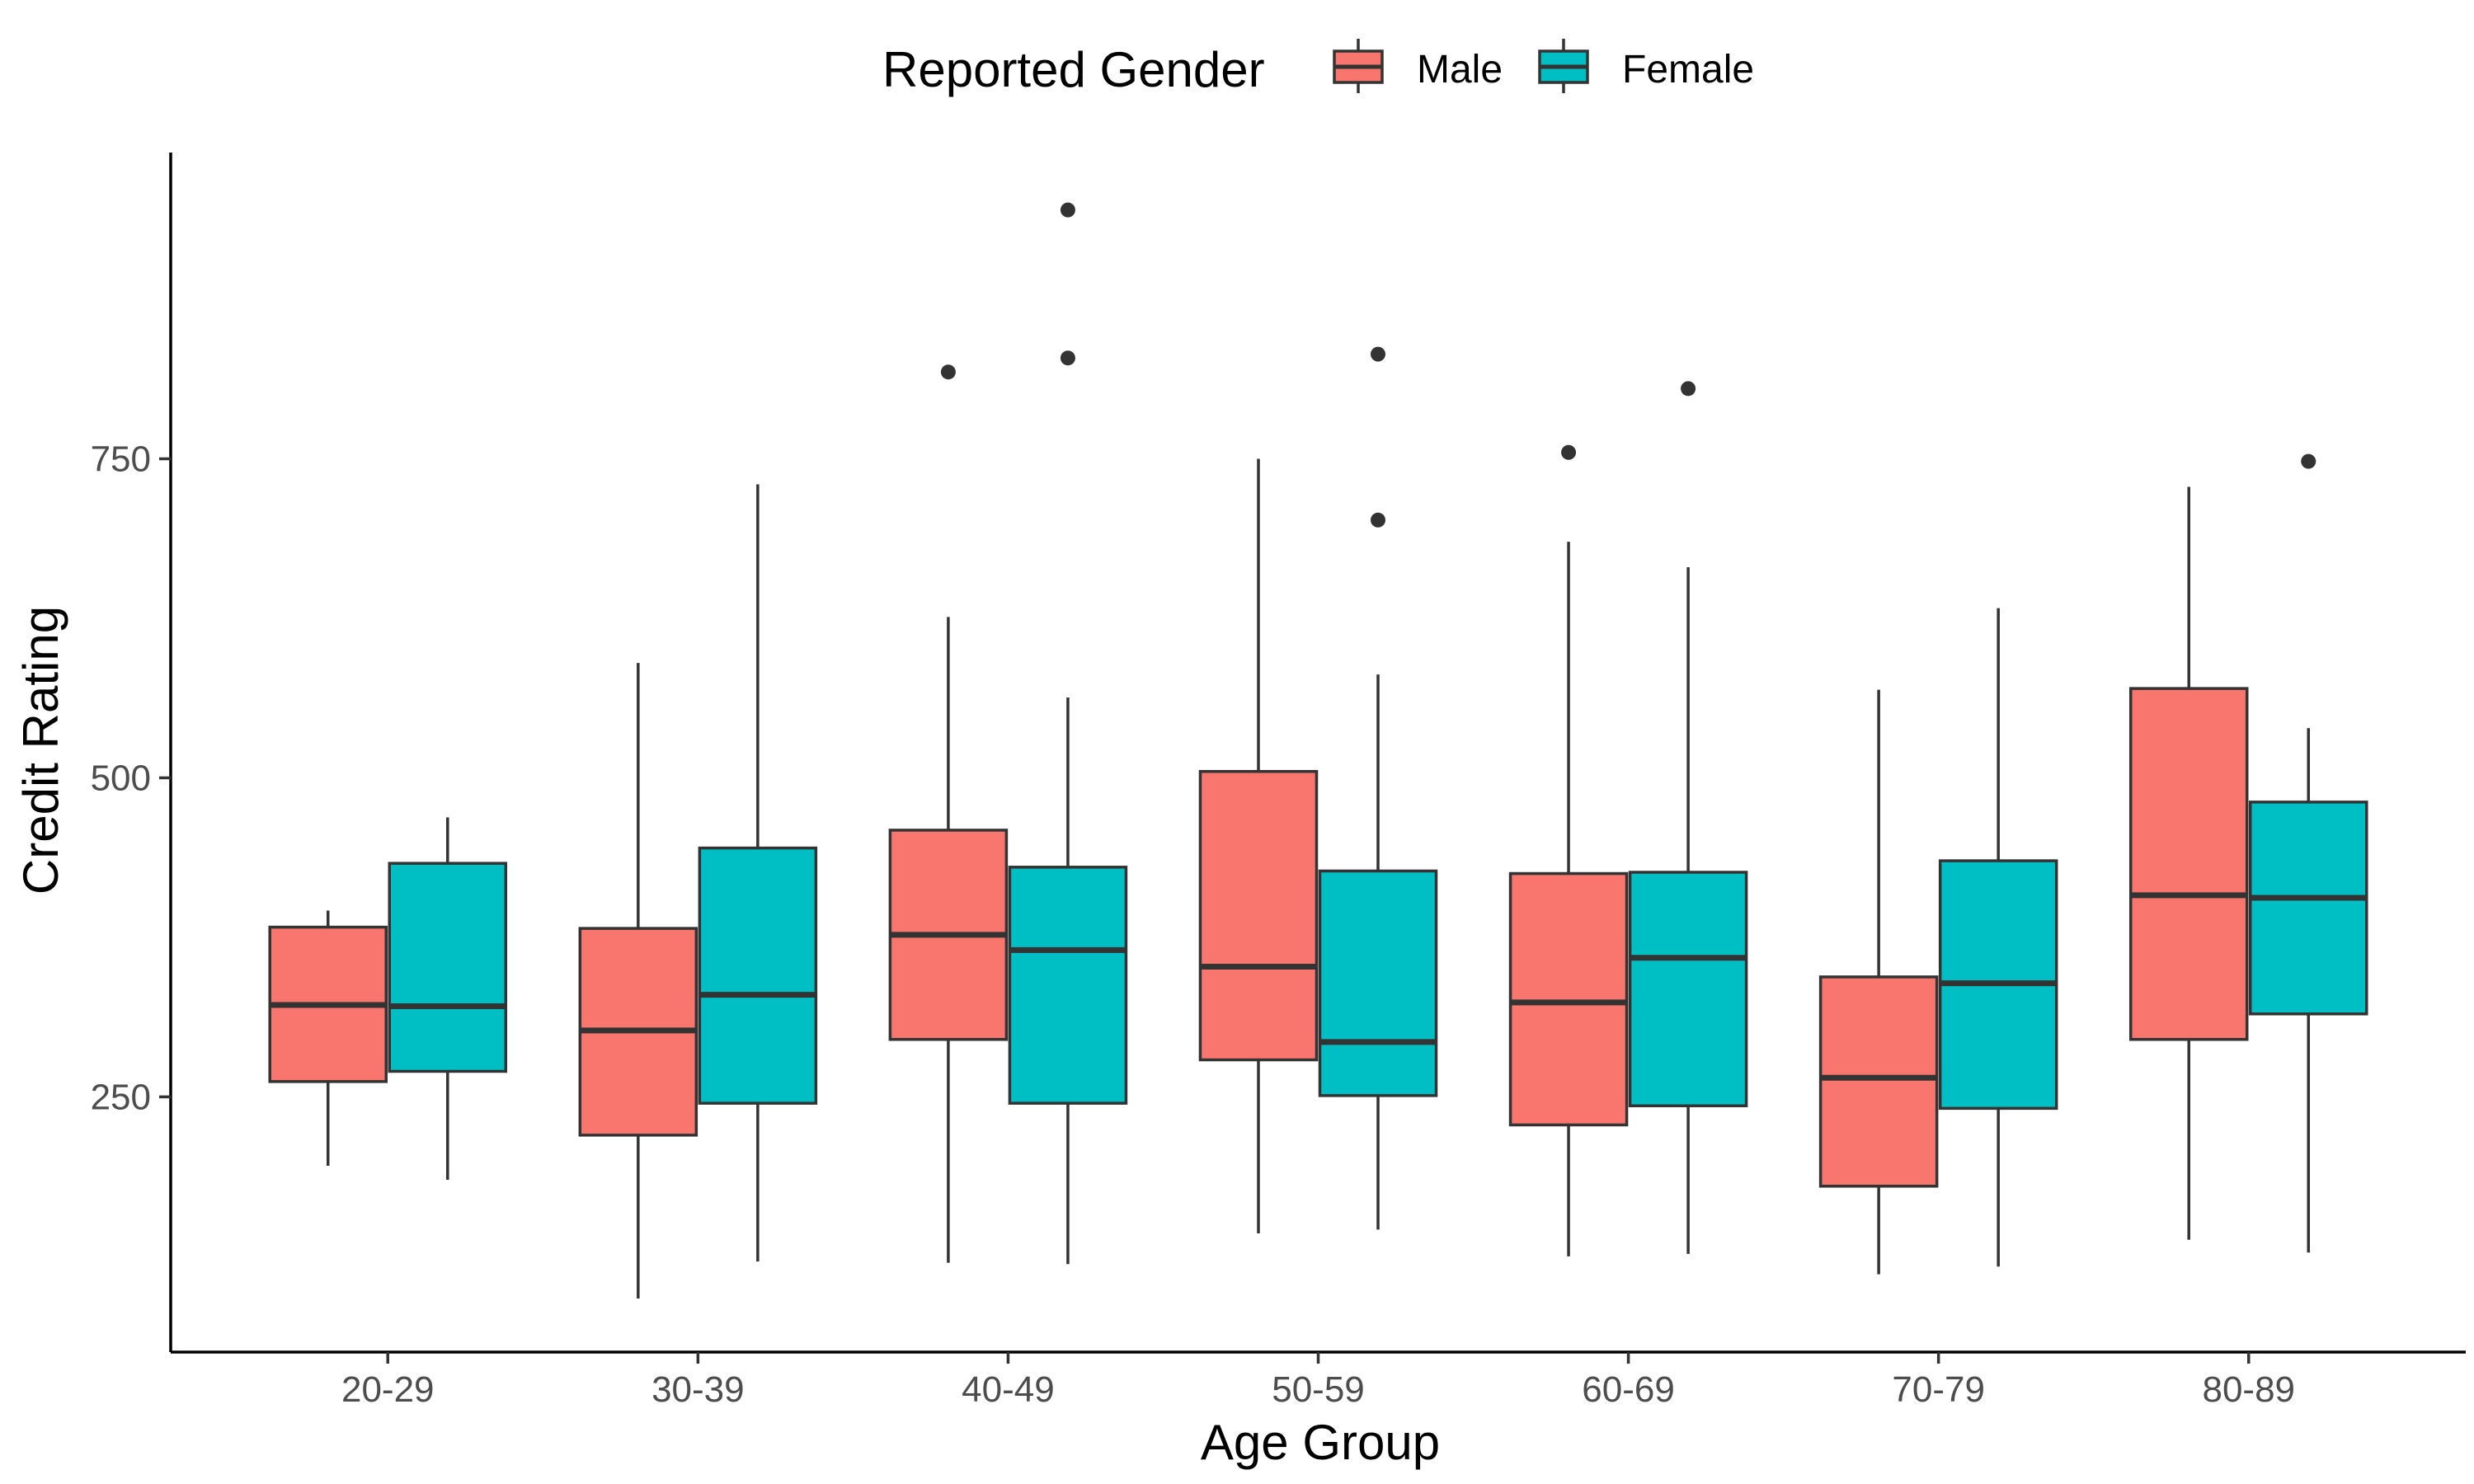  What do you see at coordinates (1938, 1389) in the screenshot?
I see `x-tick-label: 70-79` at bounding box center [1938, 1389].